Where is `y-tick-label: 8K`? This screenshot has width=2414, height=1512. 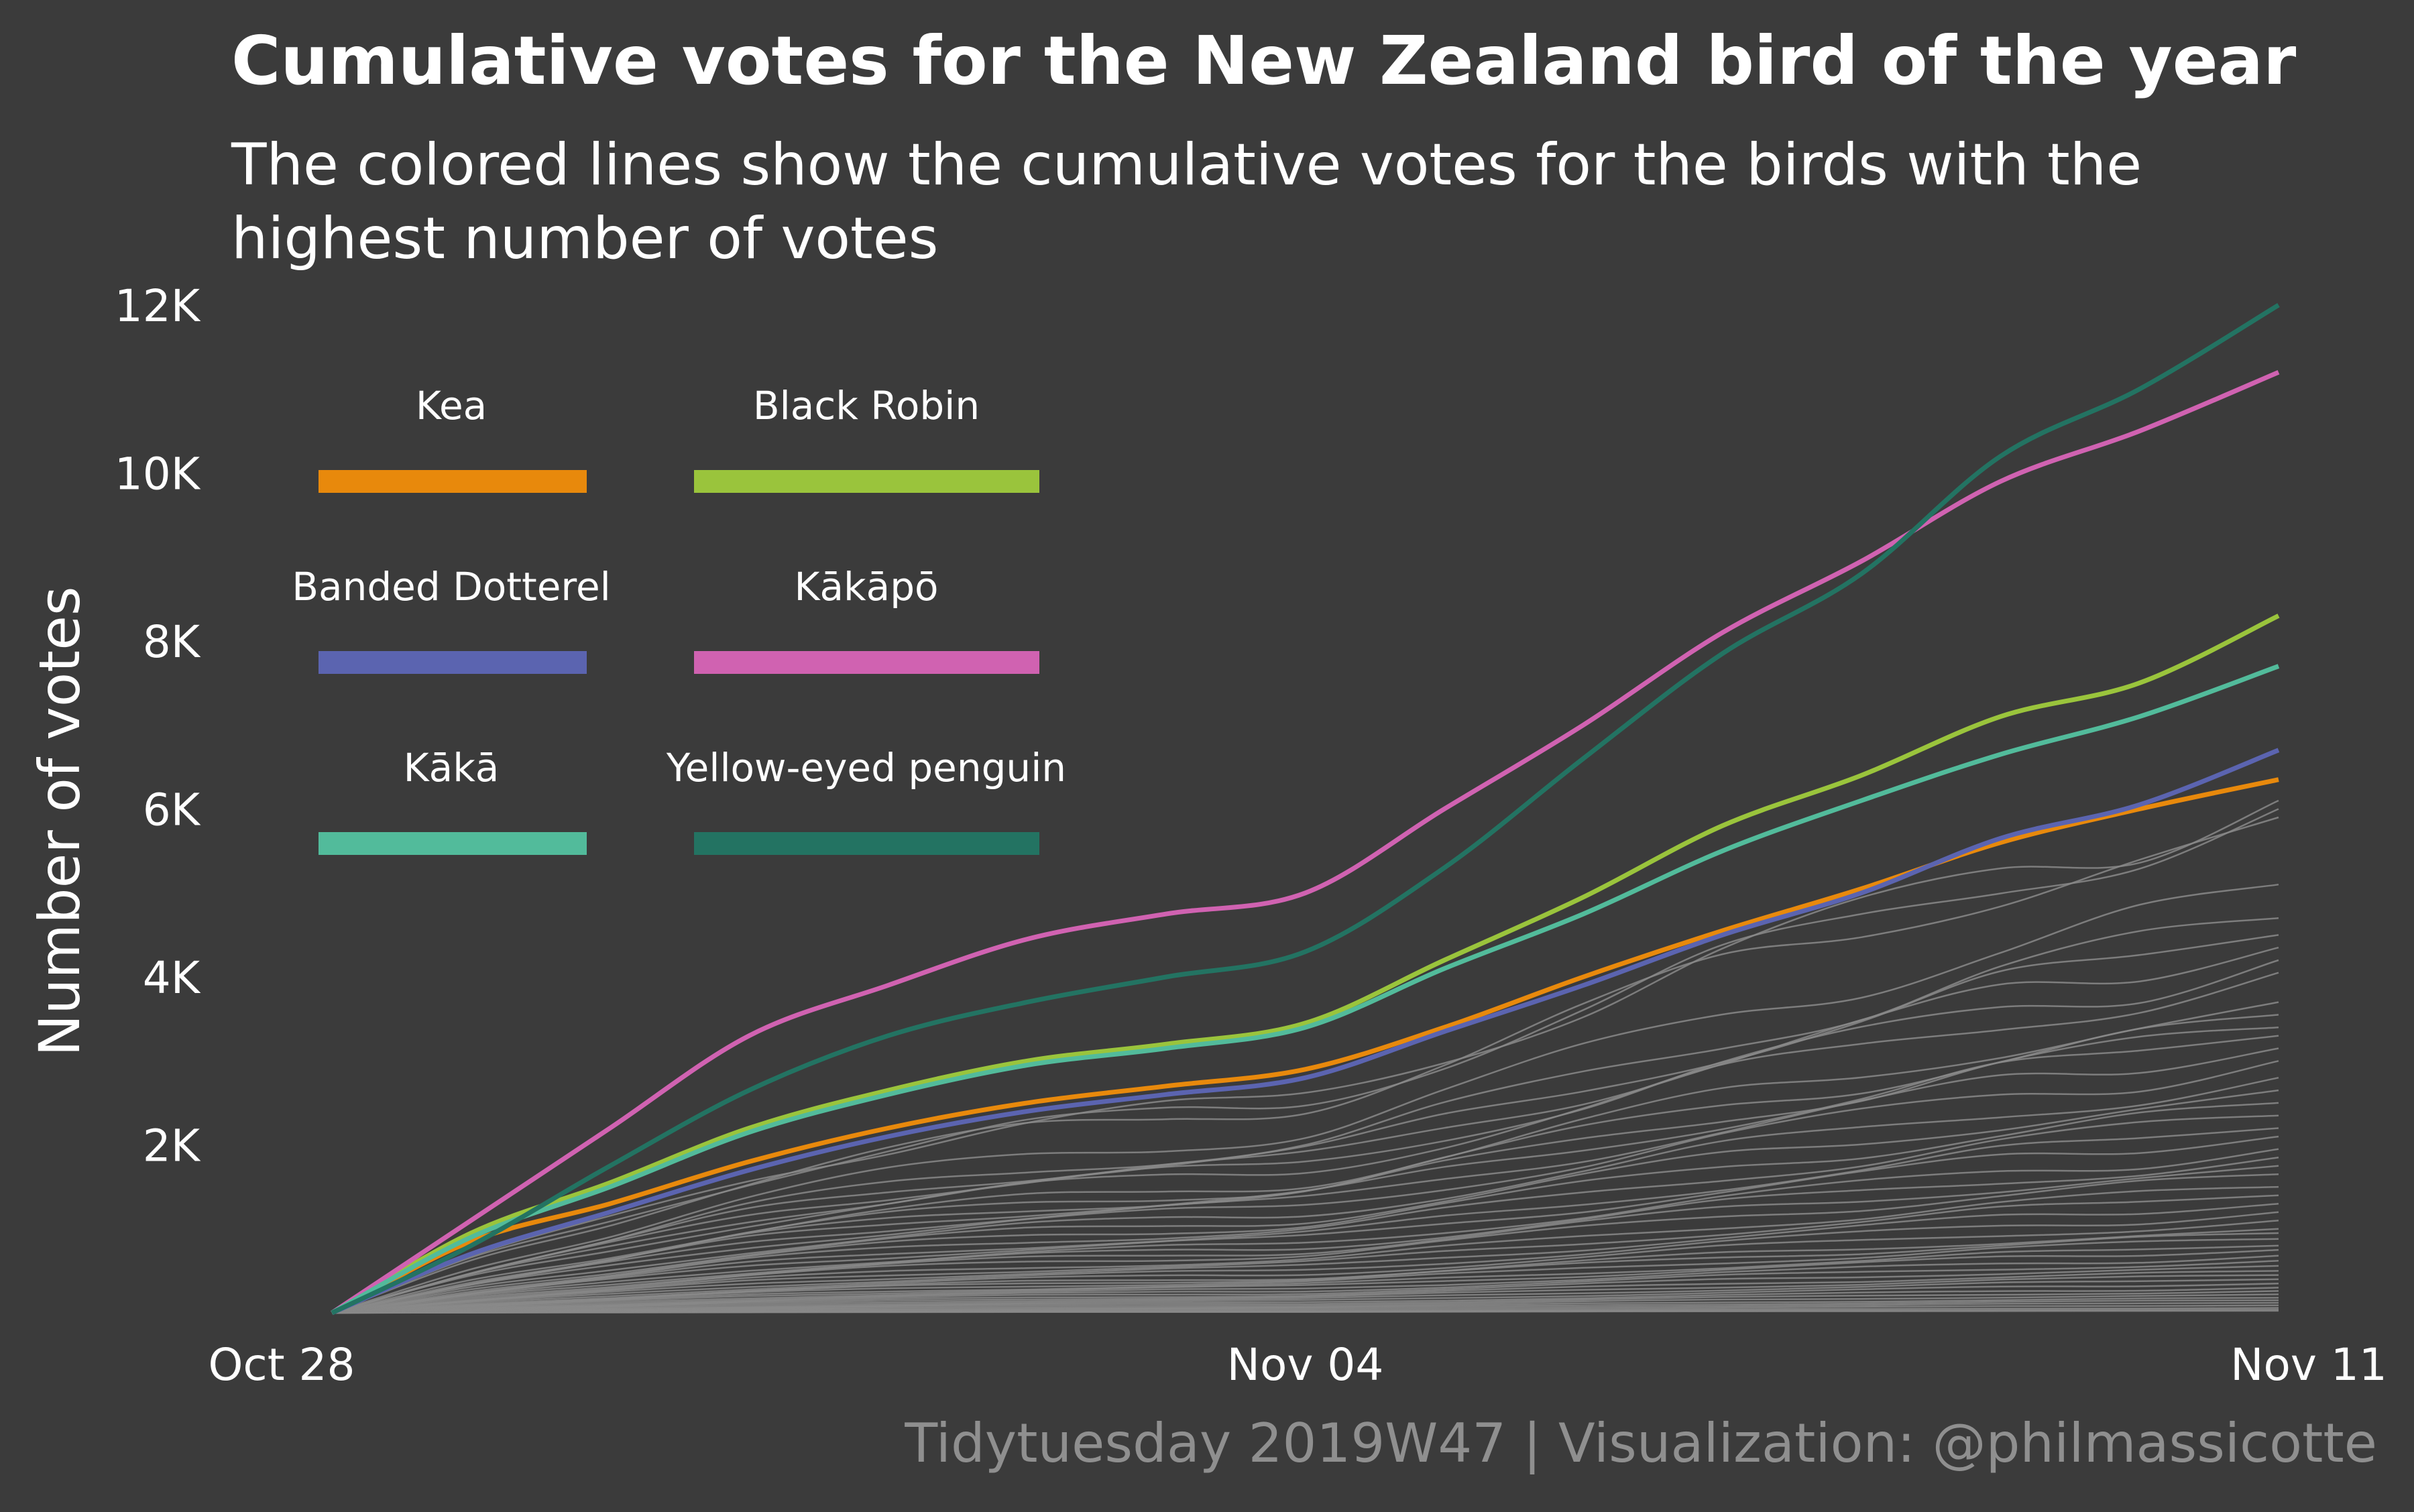 y-tick-label: 8K is located at coordinates (172, 642).